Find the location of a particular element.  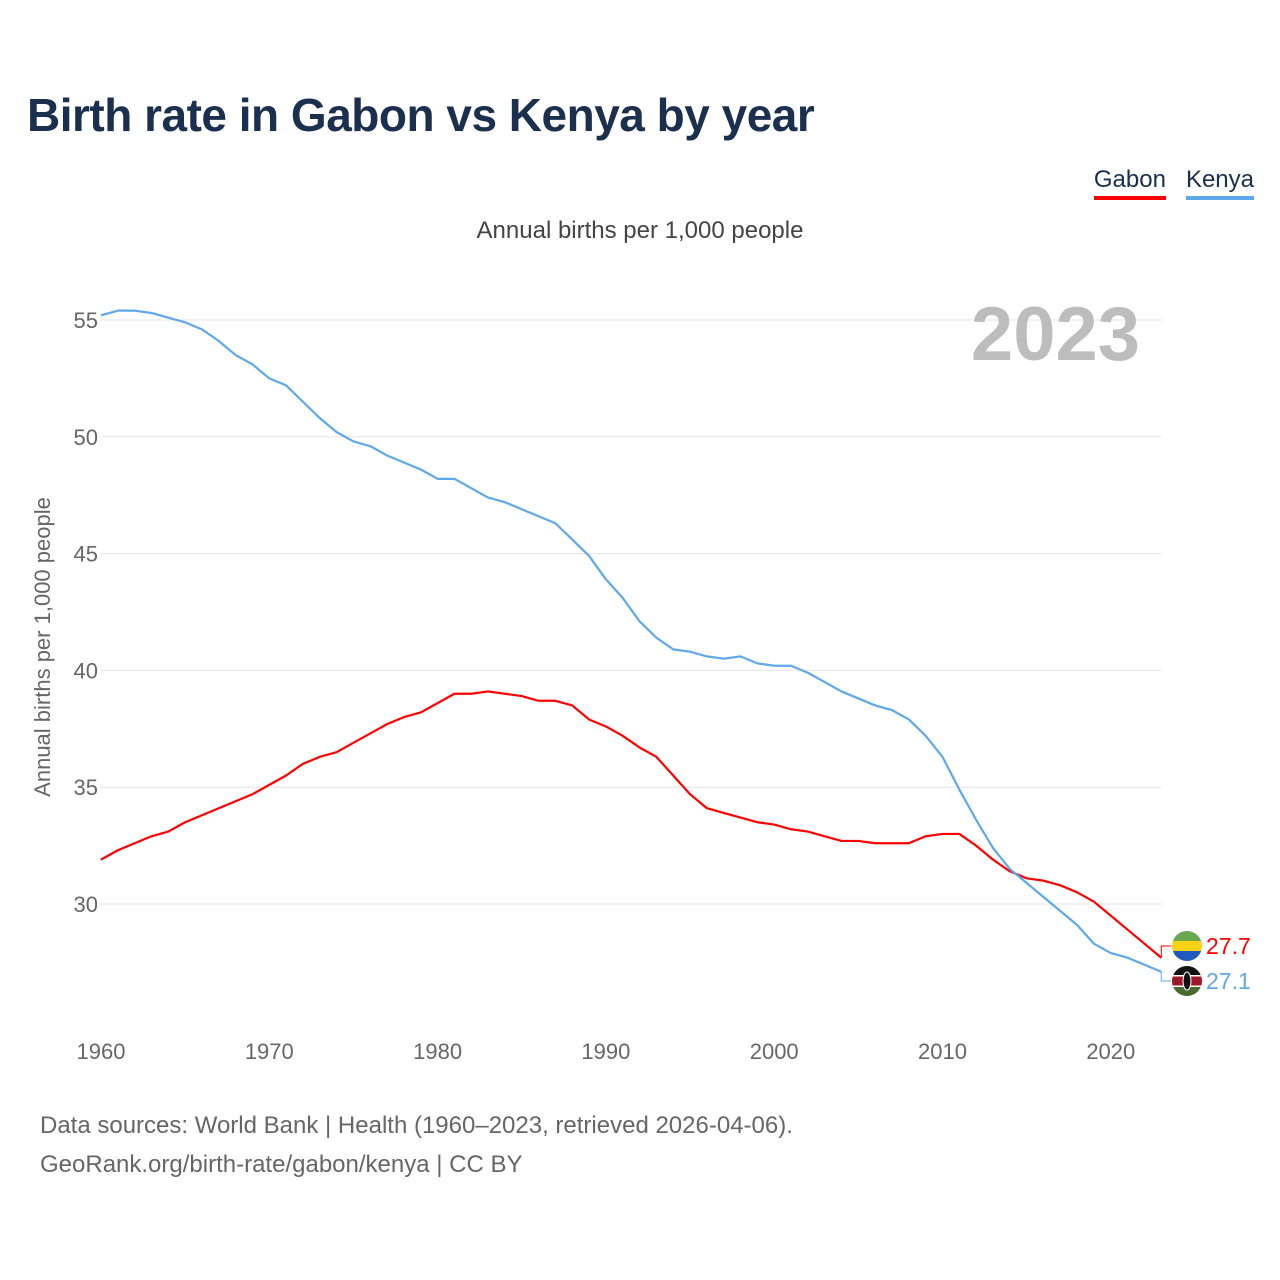

x-tick-label: 2010 is located at coordinates (942, 1051).